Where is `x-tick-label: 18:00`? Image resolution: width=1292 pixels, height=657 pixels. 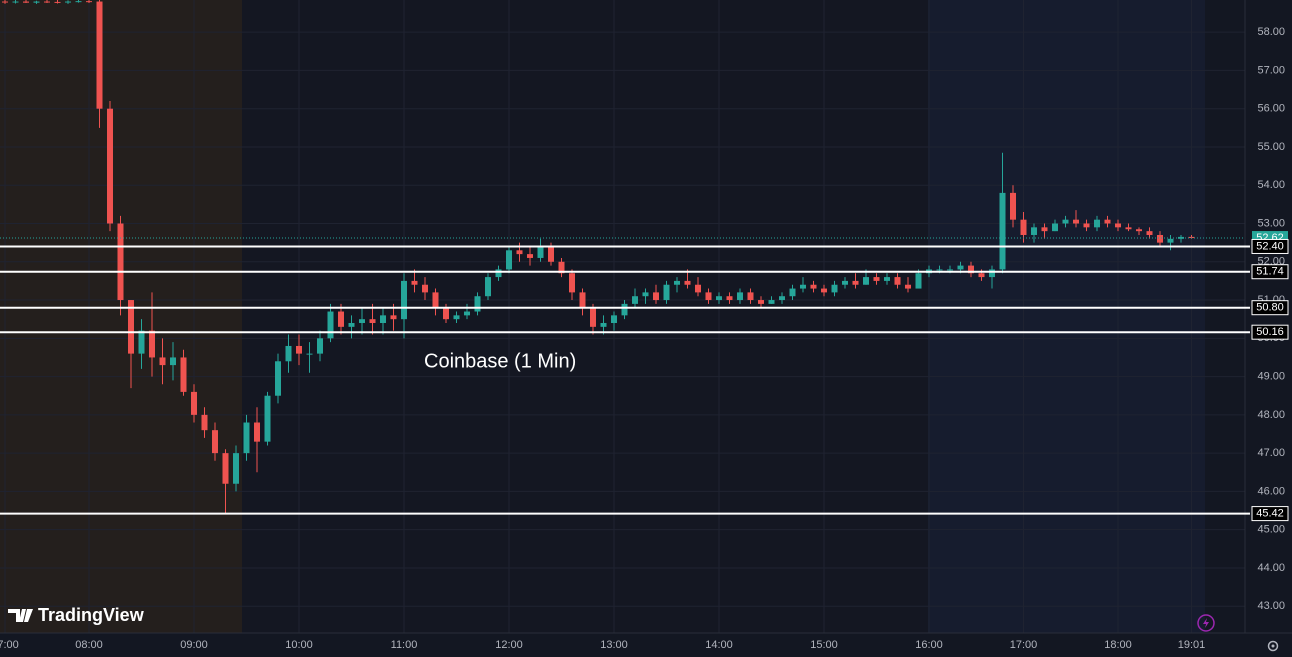
x-tick-label: 18:00 is located at coordinates (1118, 645).